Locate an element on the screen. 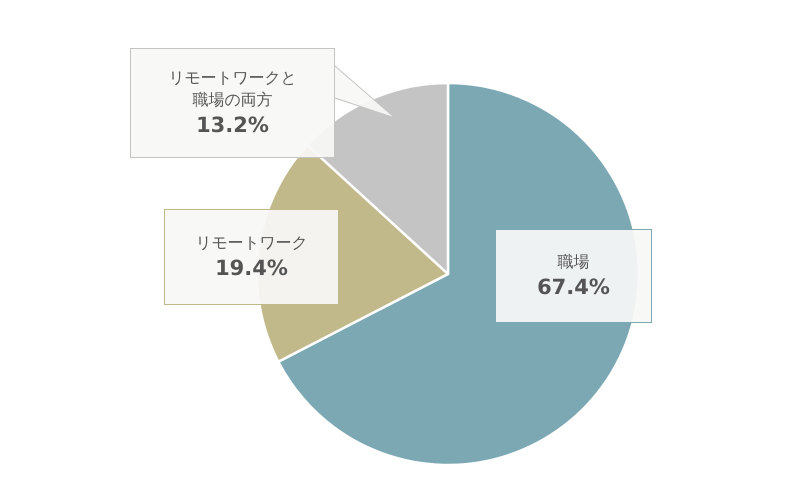 The width and height of the screenshot is (793, 484). slice-label: 職場 is located at coordinates (574, 262).